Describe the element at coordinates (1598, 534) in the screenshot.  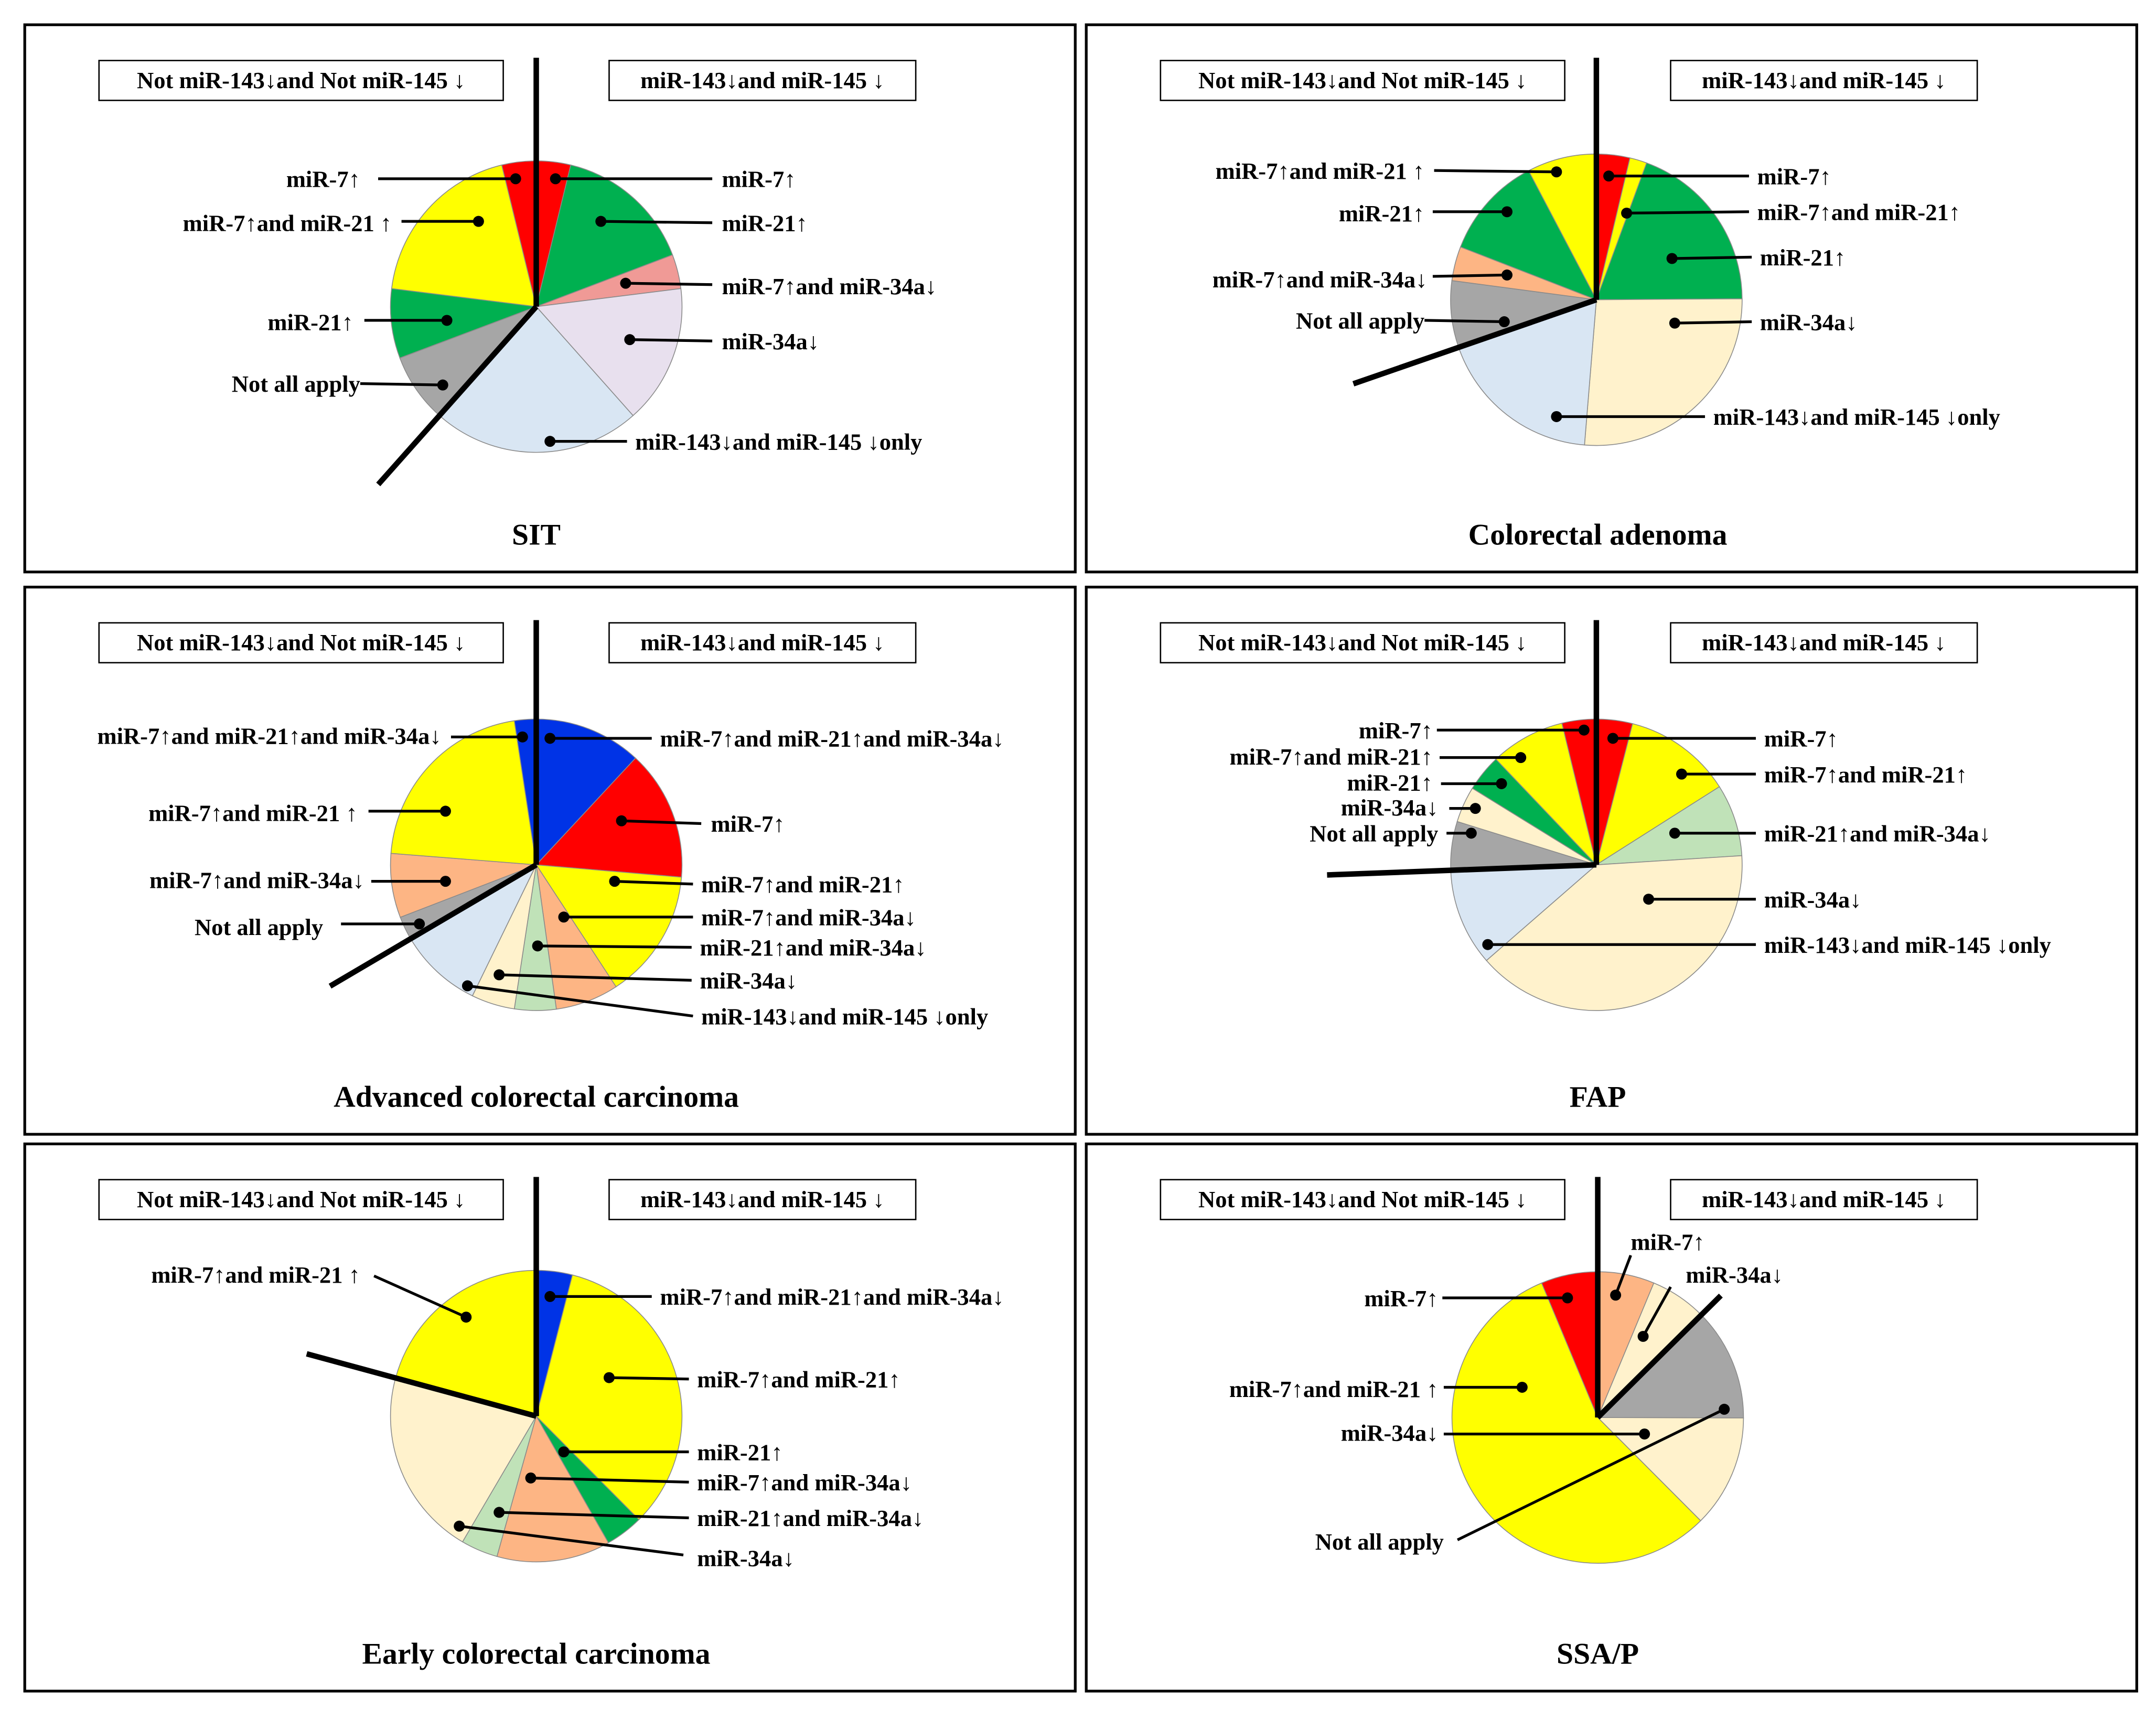
I see `chart-title: Colorectal adenoma` at that location.